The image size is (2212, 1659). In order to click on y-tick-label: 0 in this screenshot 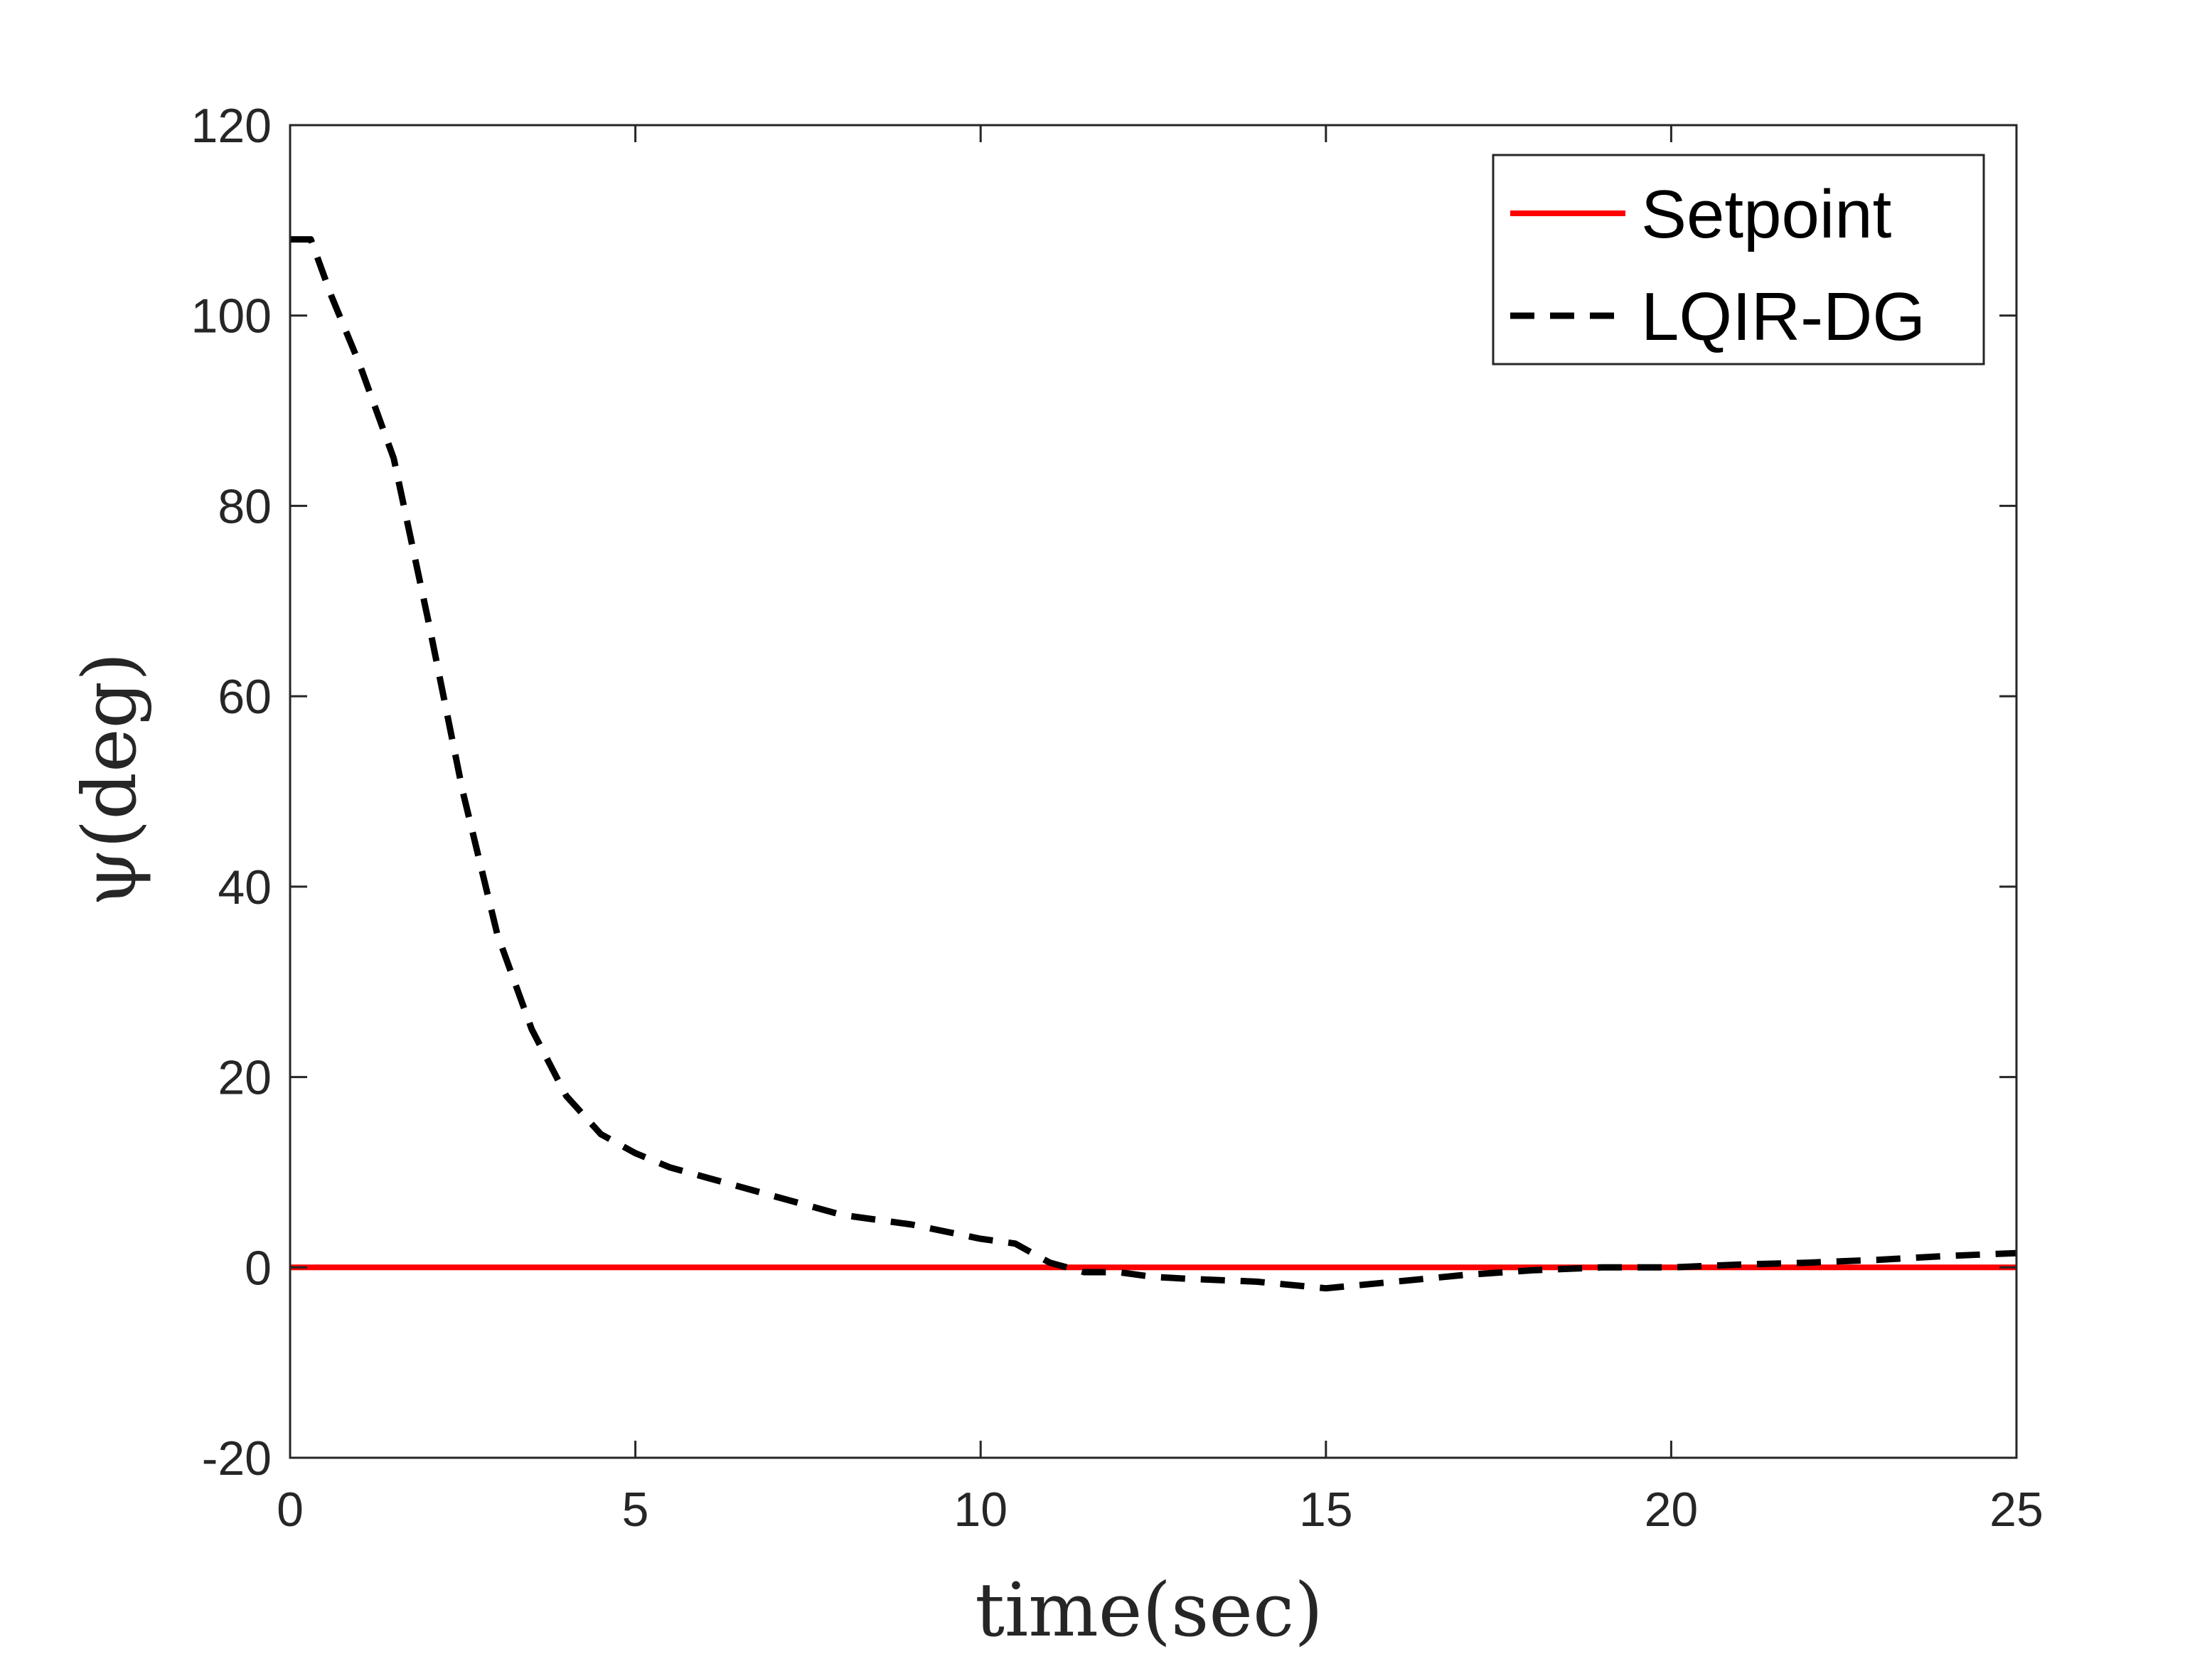, I will do `click(258, 1268)`.